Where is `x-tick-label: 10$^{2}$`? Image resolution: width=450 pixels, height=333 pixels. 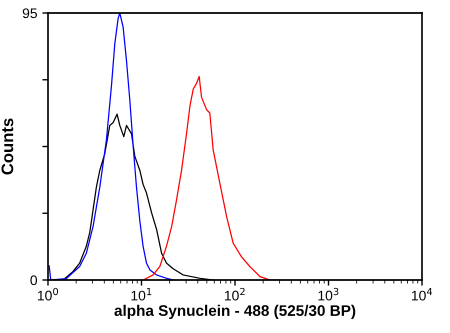 x-tick-label: 10$^{2}$ is located at coordinates (234, 294).